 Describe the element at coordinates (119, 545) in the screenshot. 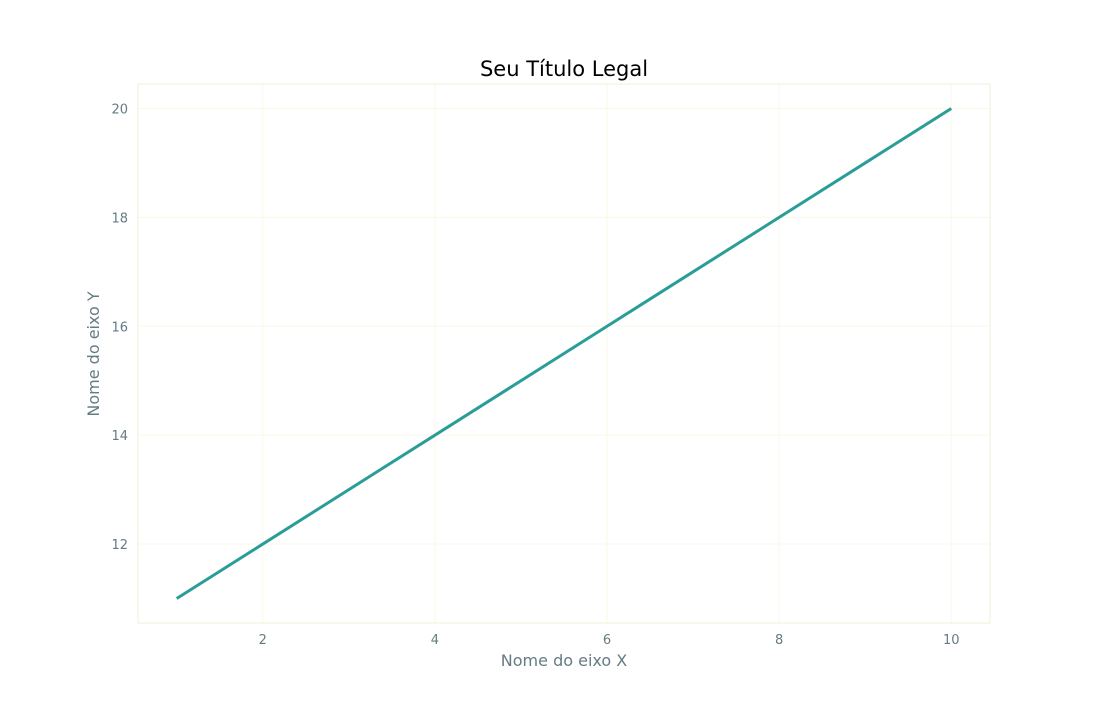

I see `y-tick-label: 12` at that location.